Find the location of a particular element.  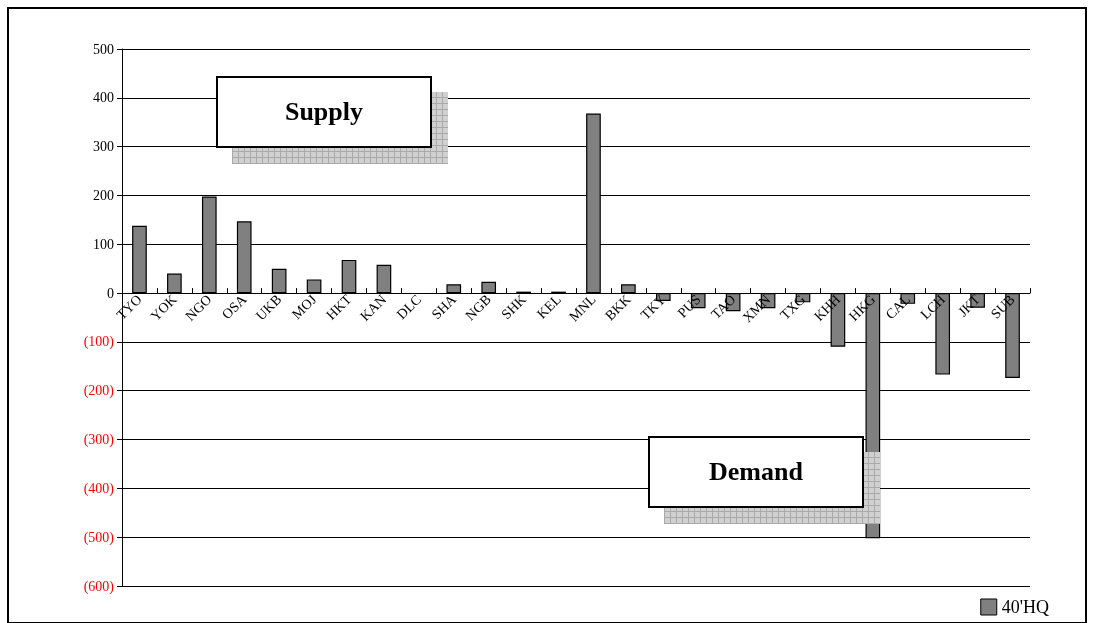

y-tick-label: 100 is located at coordinates (103, 244).